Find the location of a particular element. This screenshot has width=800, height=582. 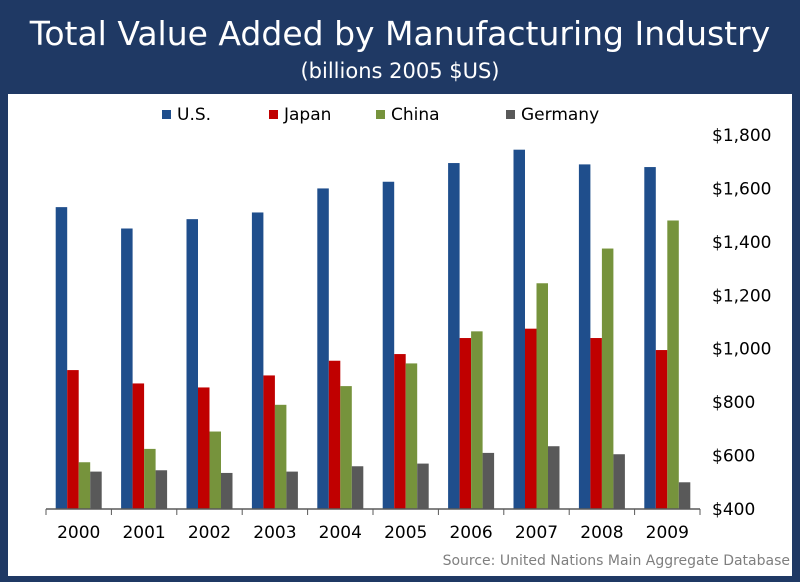

x-tick-label-2005: 2005 is located at coordinates (405, 533).